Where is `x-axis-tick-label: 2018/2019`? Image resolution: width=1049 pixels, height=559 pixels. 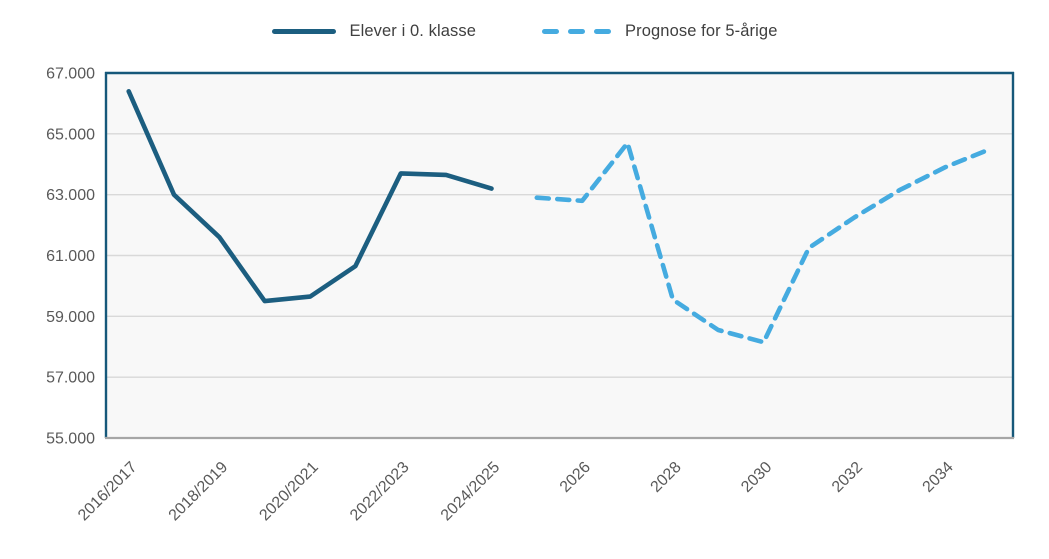
x-axis-tick-label: 2018/2019 is located at coordinates (199, 492).